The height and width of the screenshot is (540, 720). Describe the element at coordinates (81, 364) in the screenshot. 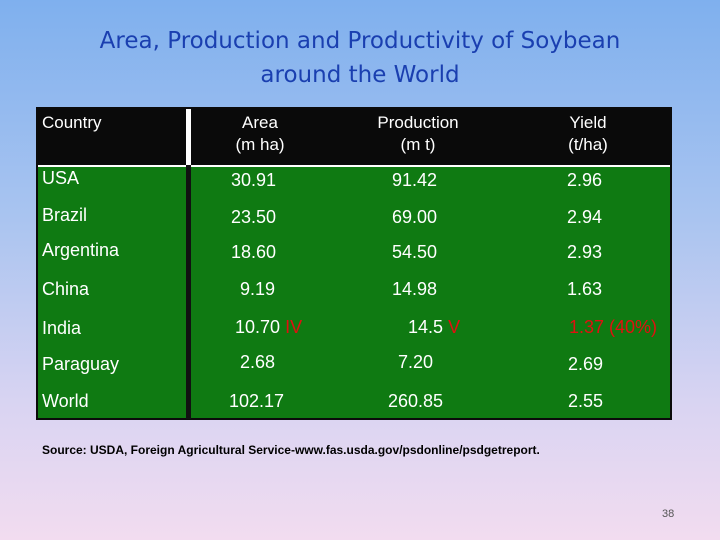

I see `cell-country: Paraguay` at that location.